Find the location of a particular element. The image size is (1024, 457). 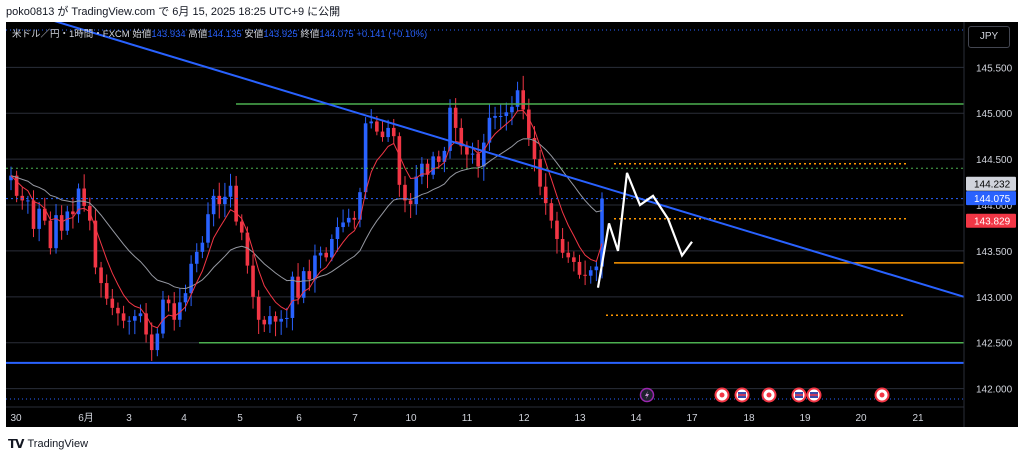

change-value: +0.141 (+0.10%) is located at coordinates (392, 34).